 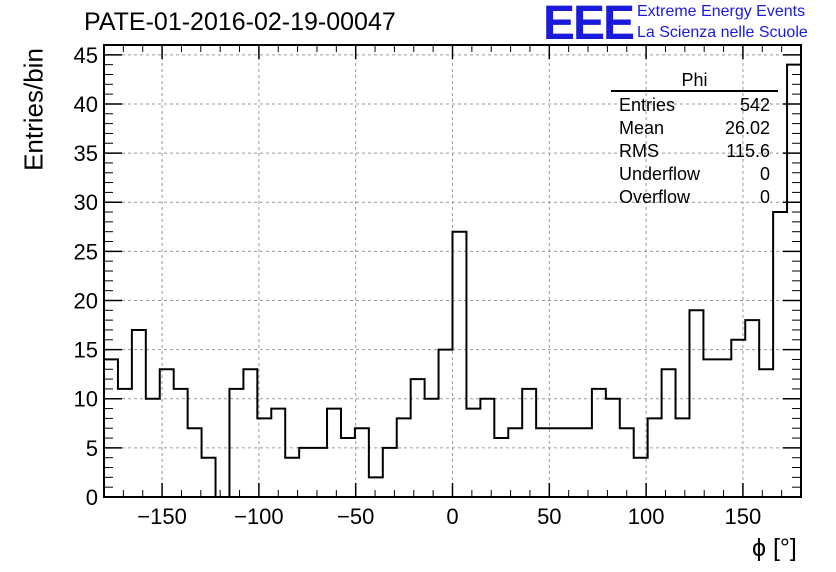 I want to click on x-tick-label: 100, so click(x=646, y=516).